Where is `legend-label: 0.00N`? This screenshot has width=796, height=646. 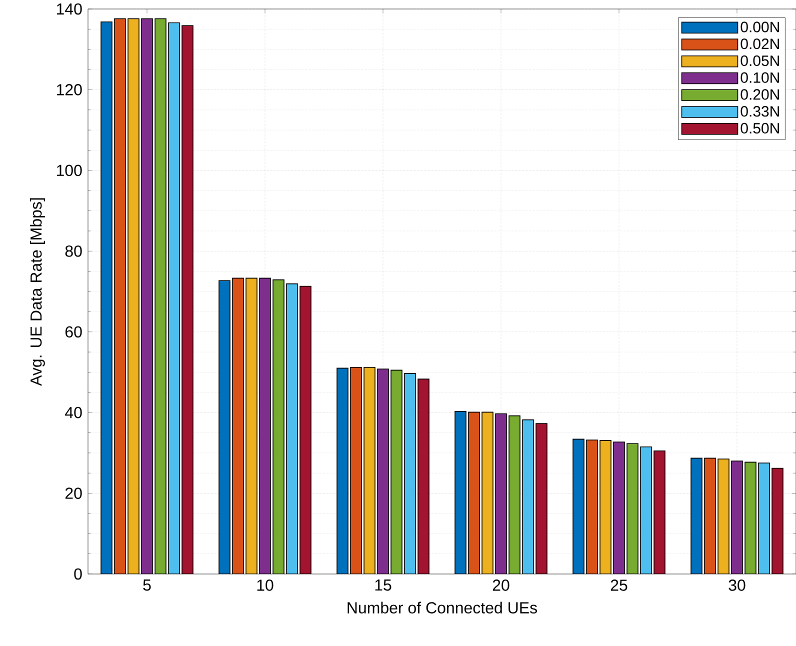 legend-label: 0.00N is located at coordinates (759, 27).